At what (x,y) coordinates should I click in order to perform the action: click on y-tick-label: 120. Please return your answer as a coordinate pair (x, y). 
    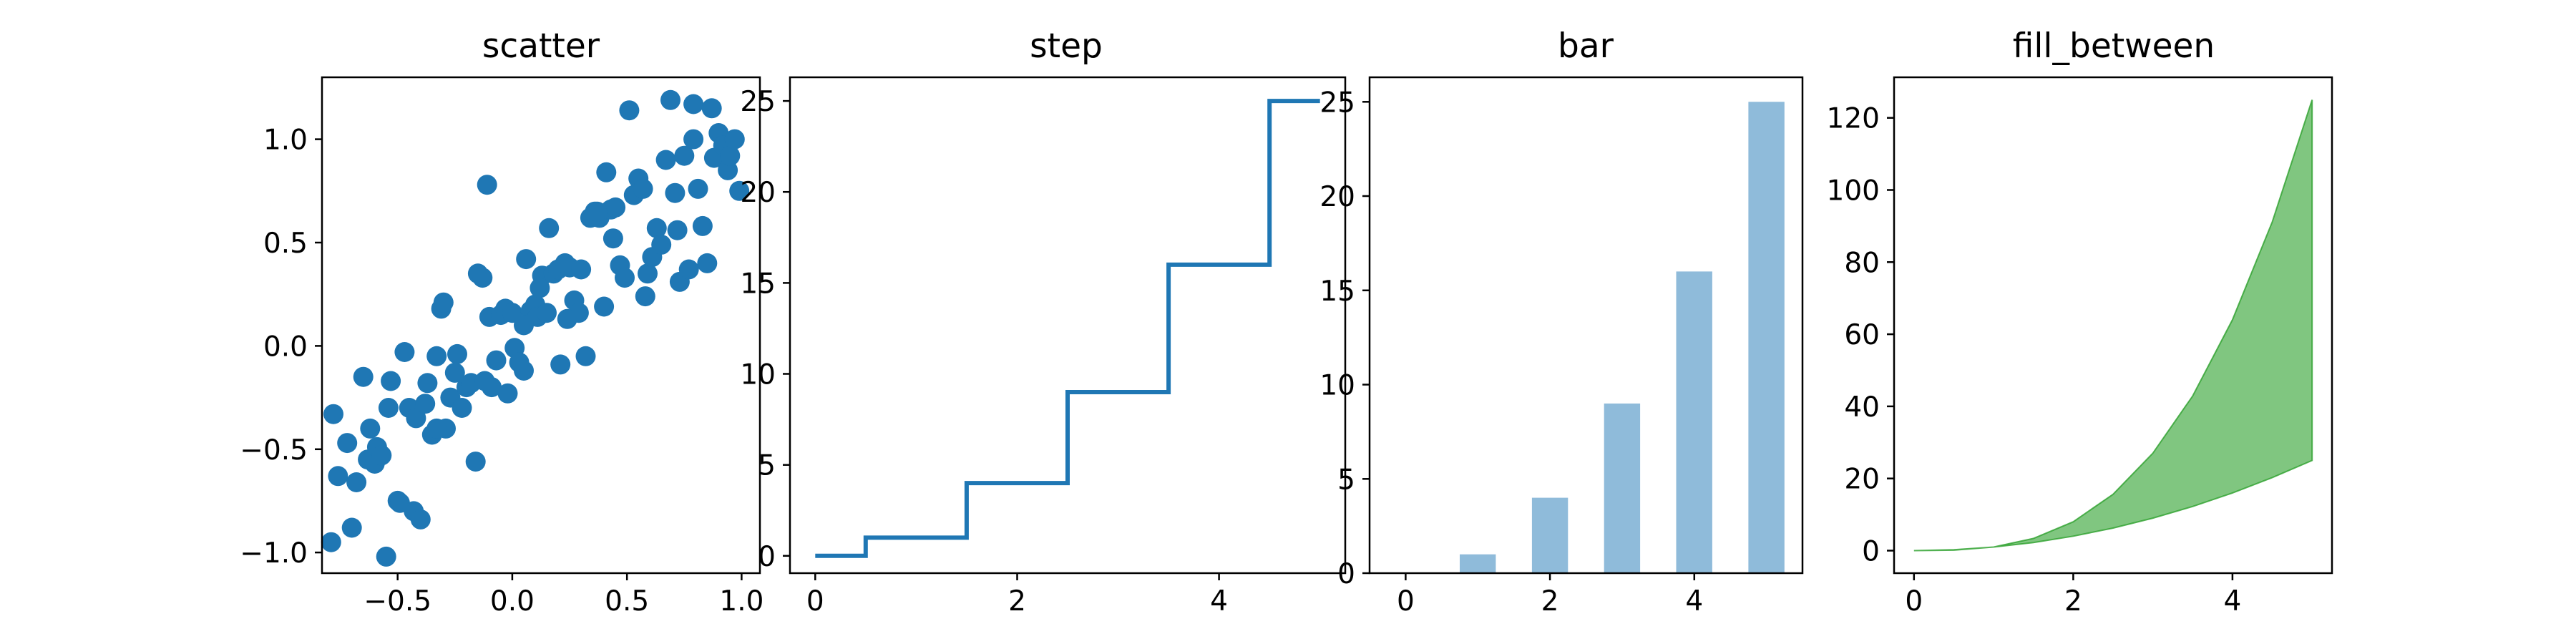
    Looking at the image, I should click on (1853, 119).